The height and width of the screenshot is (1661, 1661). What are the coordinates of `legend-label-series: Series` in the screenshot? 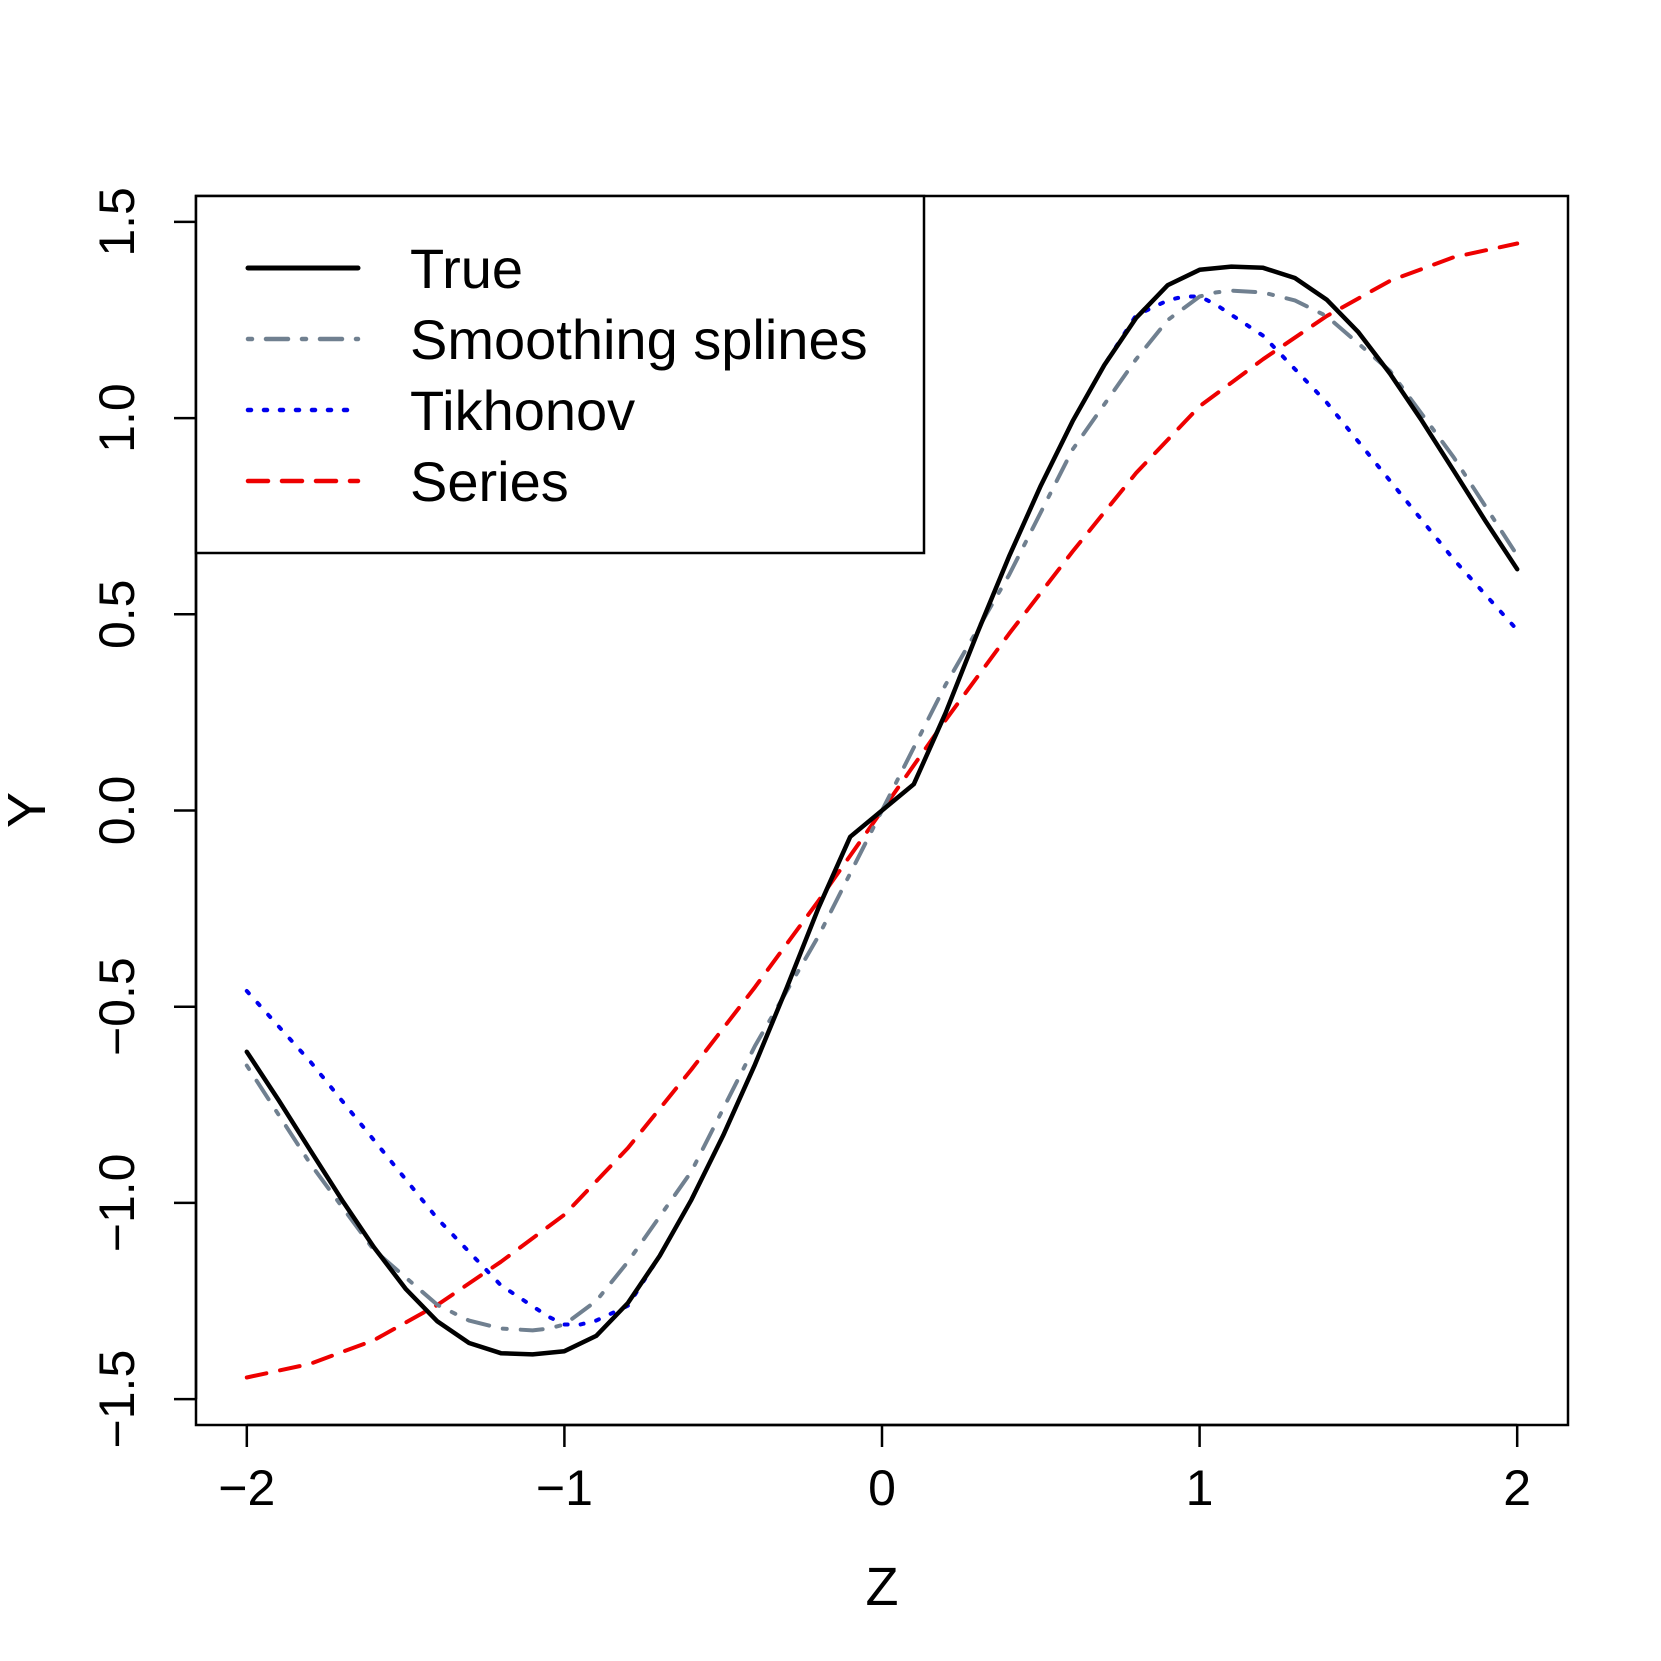 It's located at (489, 481).